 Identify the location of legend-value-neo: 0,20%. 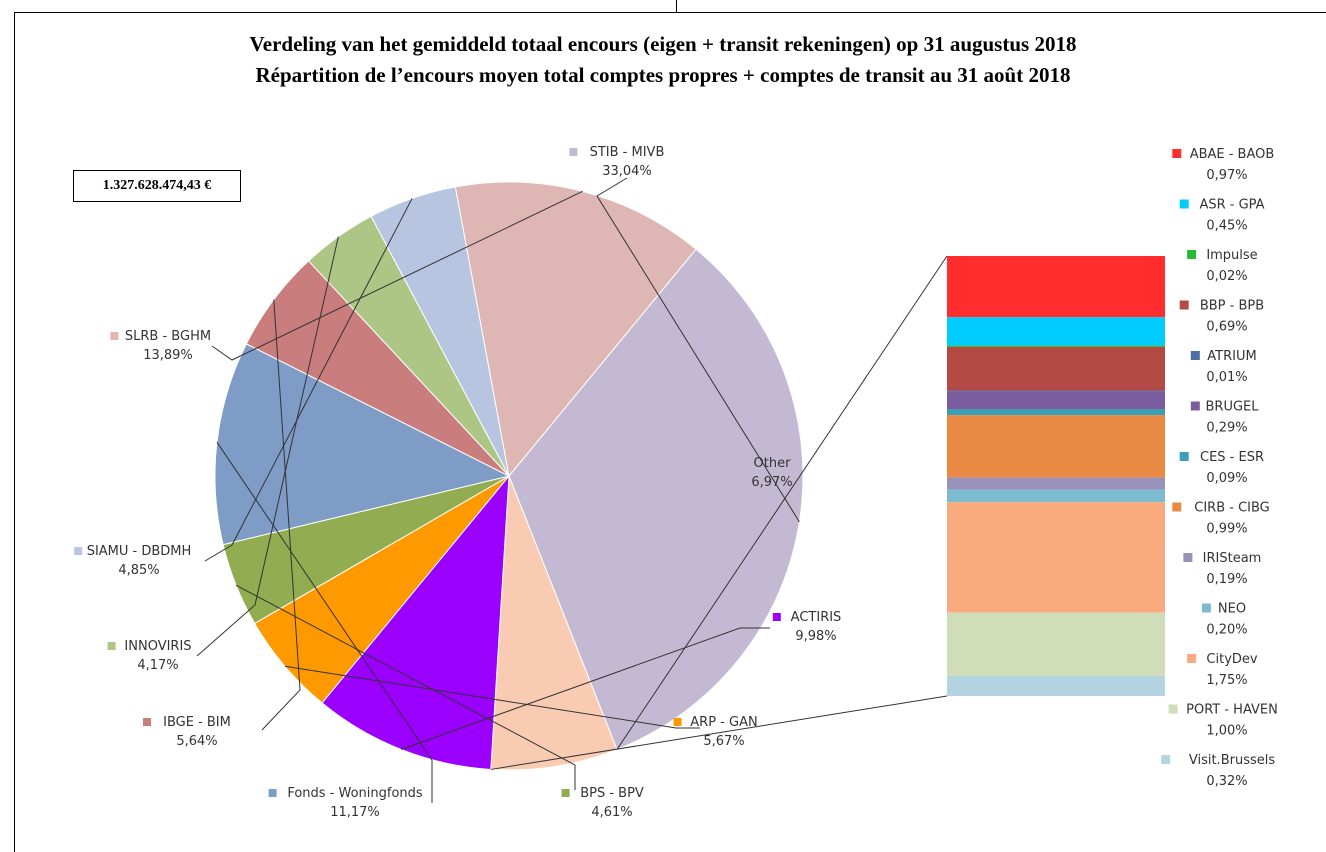
(1226, 630).